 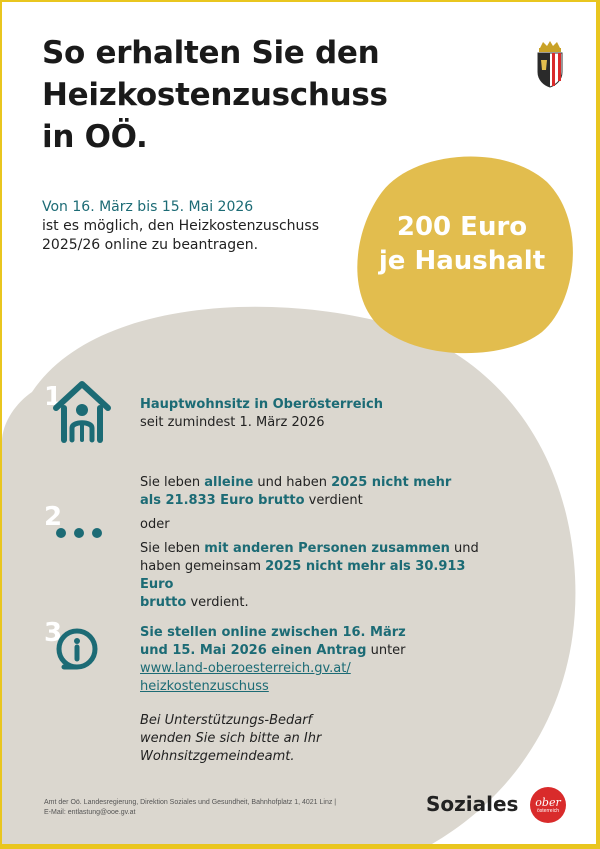 What do you see at coordinates (548, 811) in the screenshot?
I see `logo-line-2: österreich` at bounding box center [548, 811].